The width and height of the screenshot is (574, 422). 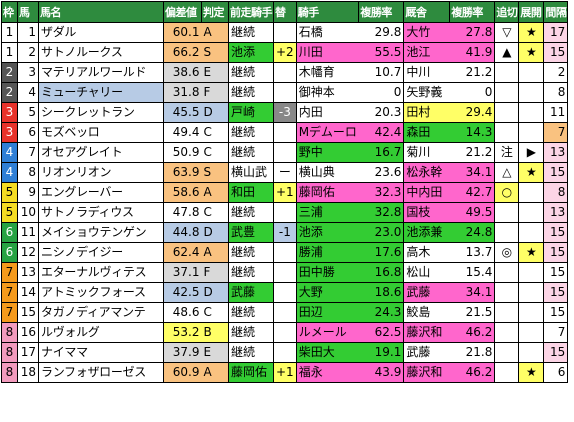 I want to click on prev-jockey-cell: 横山武, so click(x=251, y=172).